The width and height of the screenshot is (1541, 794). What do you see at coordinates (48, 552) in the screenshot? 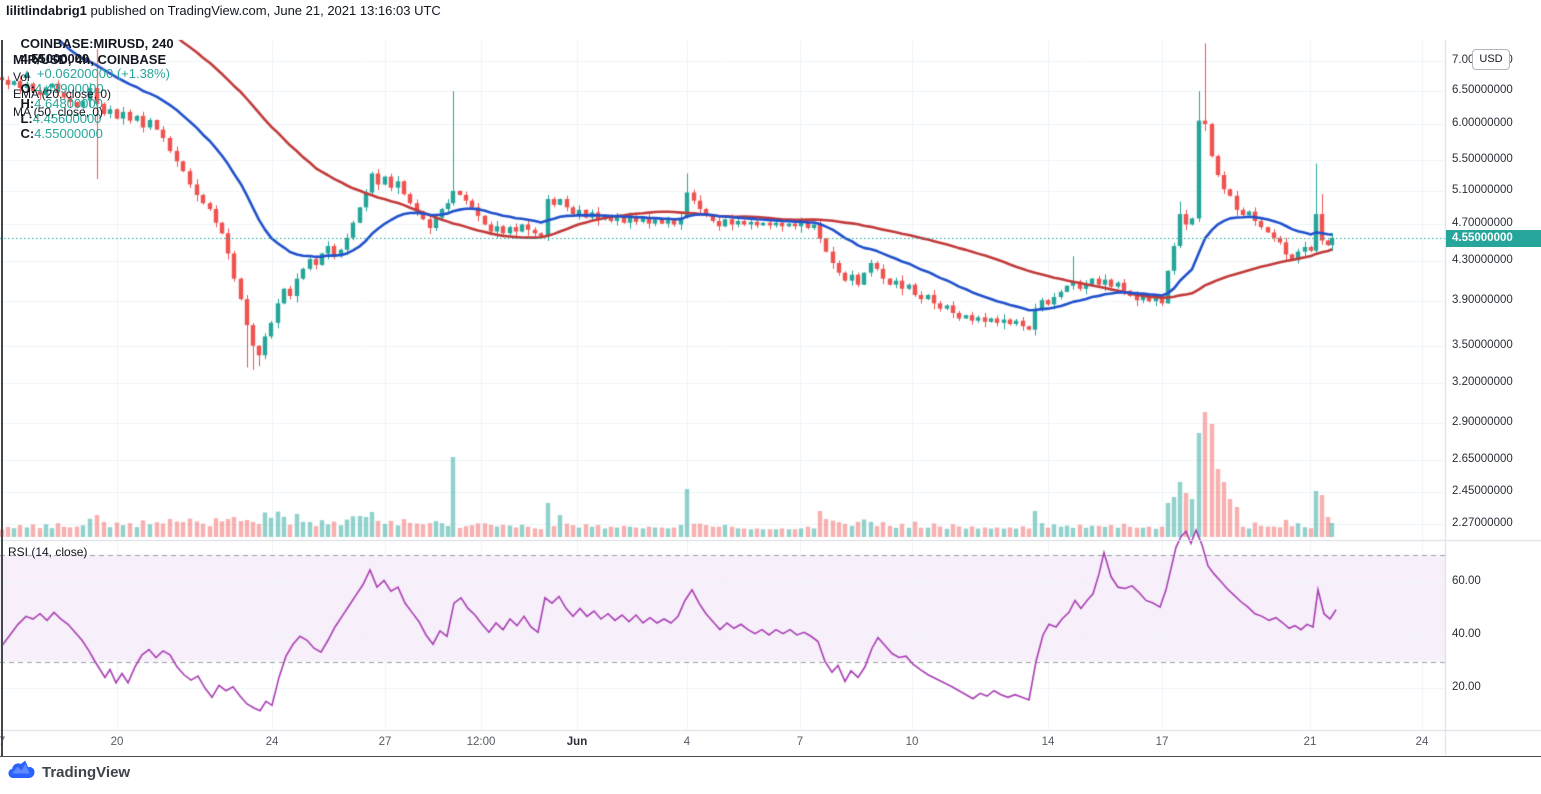
I see `rsi-legend: RSI (14, close)` at bounding box center [48, 552].